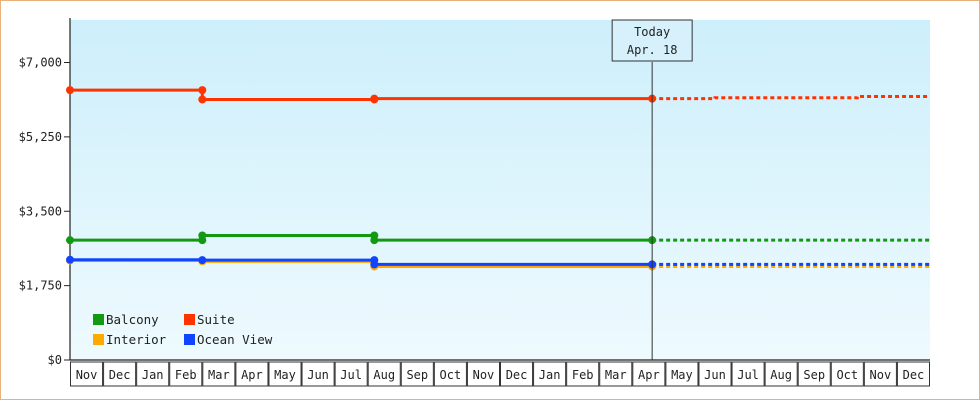 Image resolution: width=980 pixels, height=400 pixels. I want to click on today-marker: Today Apr. 18, so click(652, 189).